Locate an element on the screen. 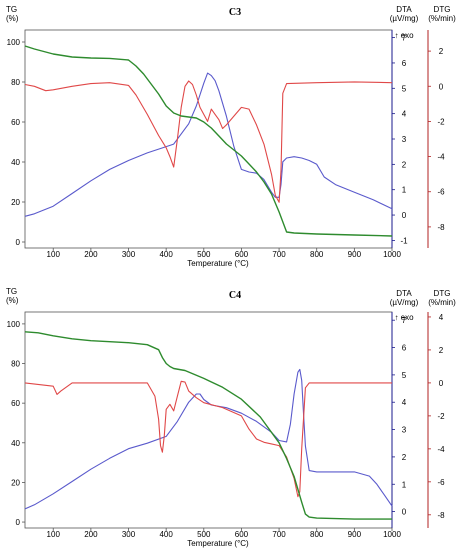  dta-tick-label-c3: 4 is located at coordinates (404, 114).